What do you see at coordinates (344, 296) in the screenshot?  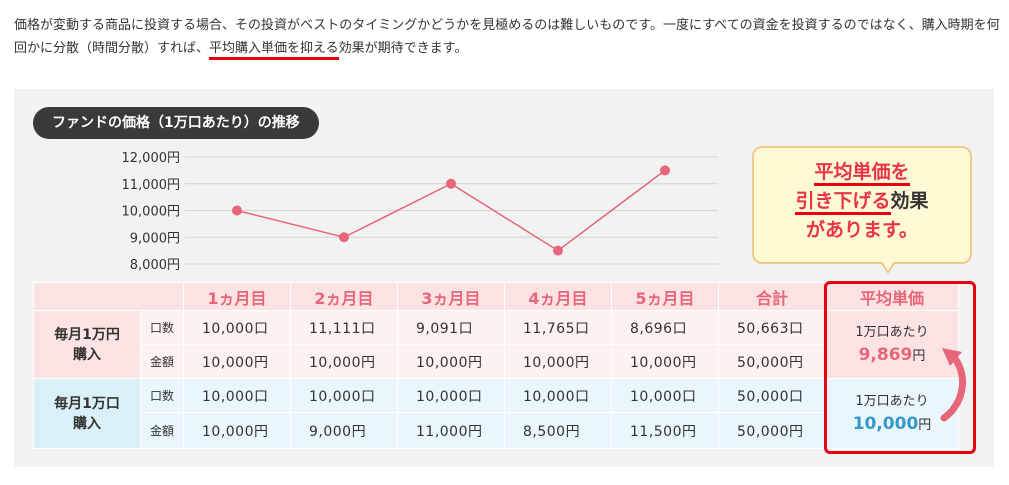 I see `header-month-2: 2ヵ月目` at bounding box center [344, 296].